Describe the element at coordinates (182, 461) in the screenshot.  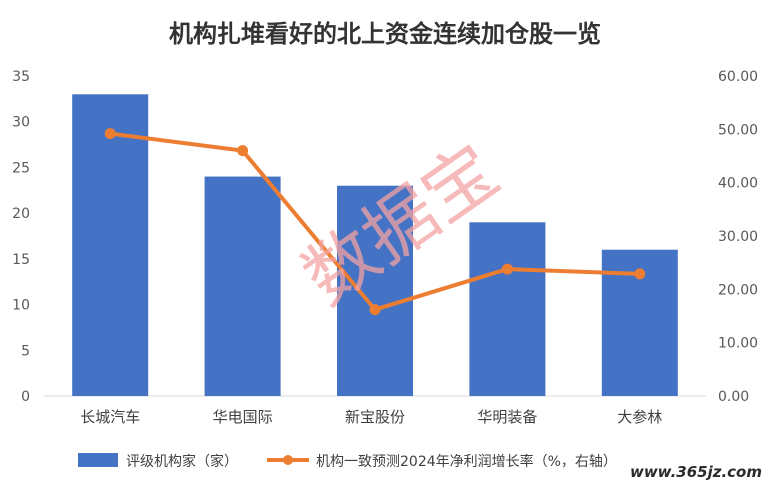
I see `legend-bar-label: 评级机构家（家）` at that location.